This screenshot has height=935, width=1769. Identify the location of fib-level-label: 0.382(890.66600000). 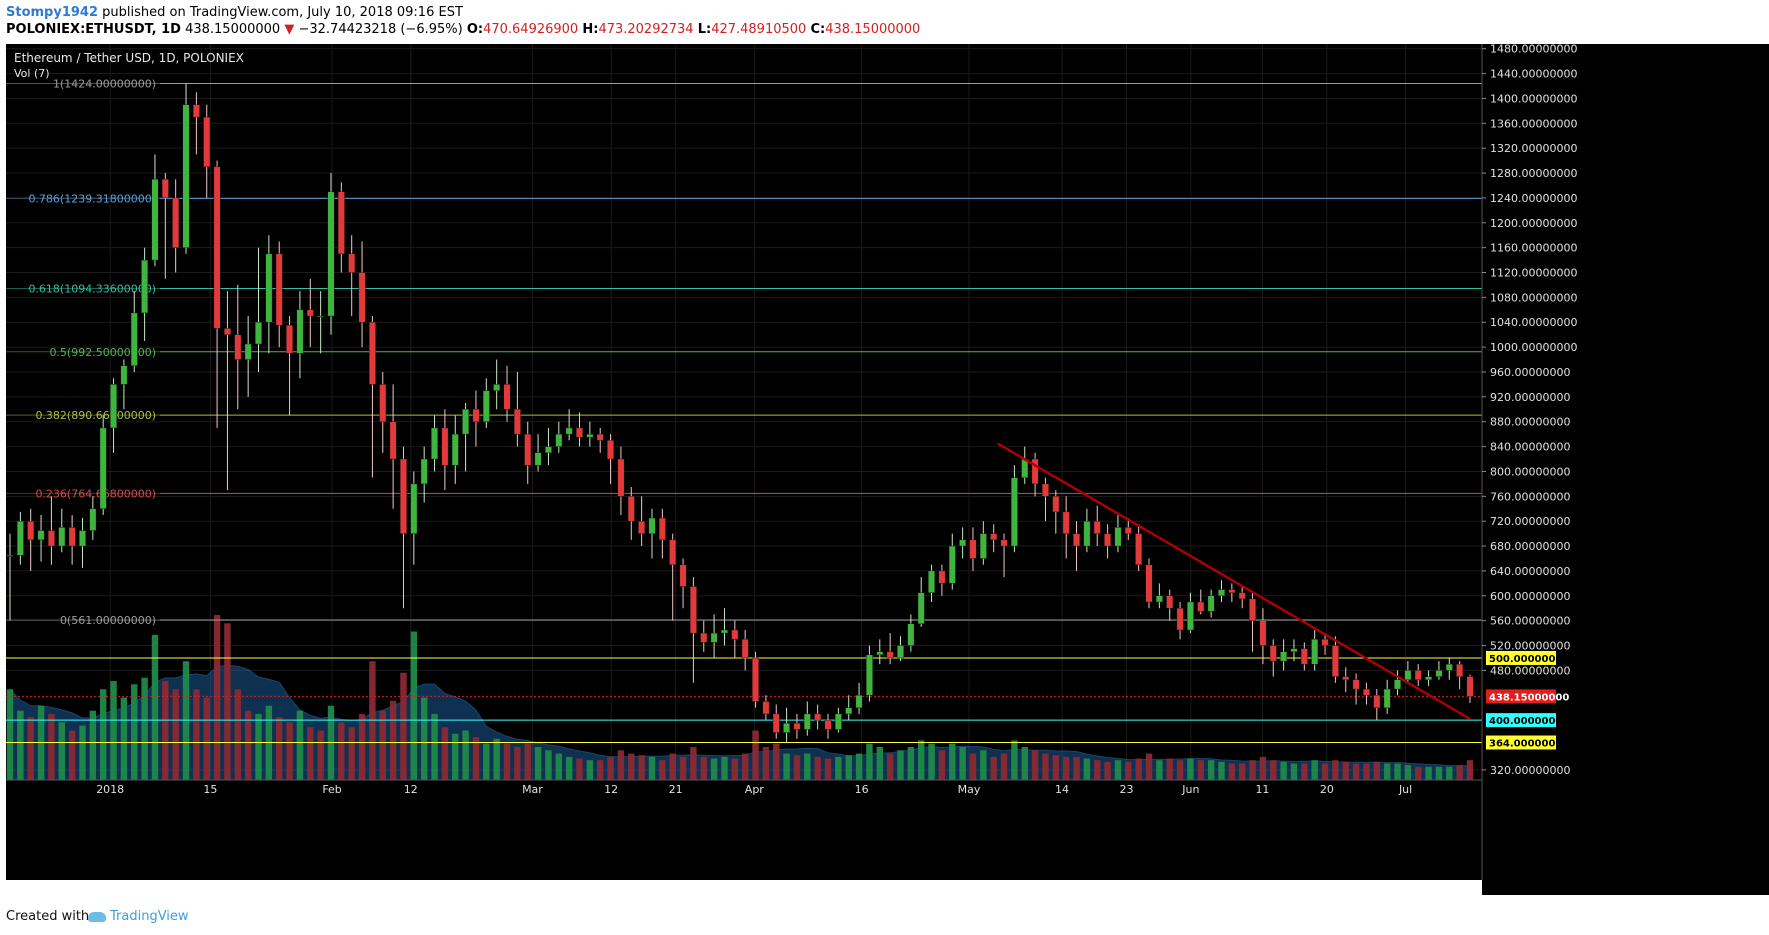
(95, 415).